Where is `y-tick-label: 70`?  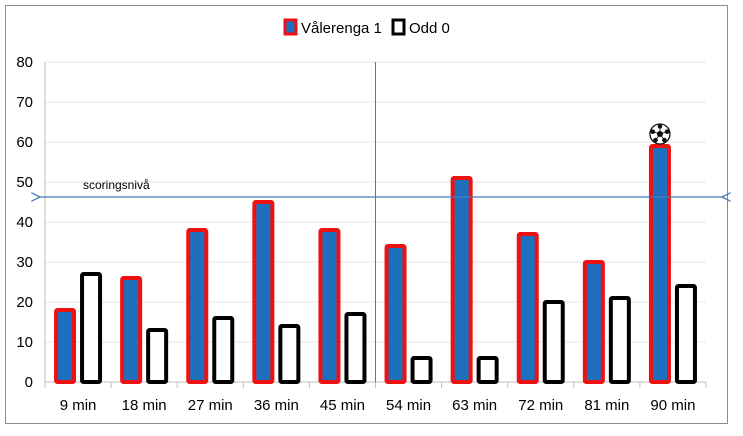
y-tick-label: 70 is located at coordinates (24, 102).